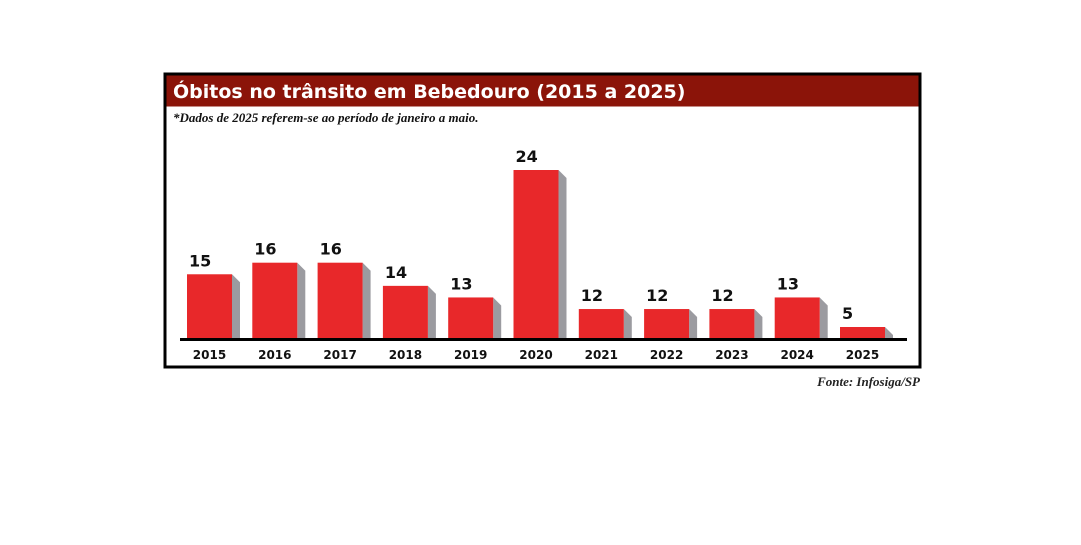 The image size is (1081, 545). What do you see at coordinates (868, 381) in the screenshot?
I see `source-note: Fonte: Infosiga/SP` at bounding box center [868, 381].